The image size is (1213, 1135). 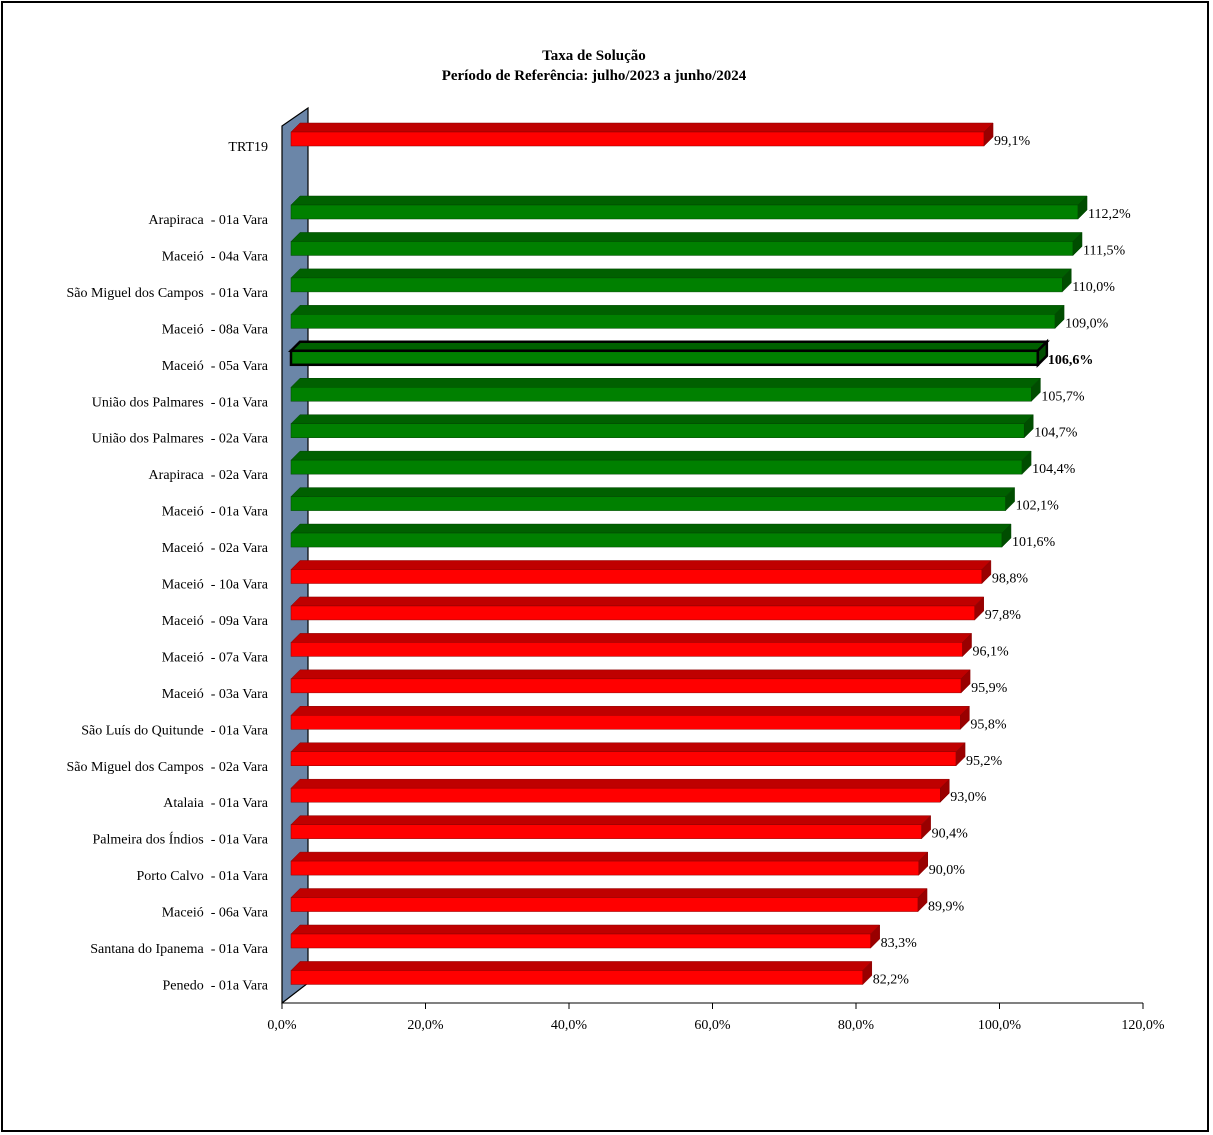 What do you see at coordinates (594, 56) in the screenshot?
I see `chart-title: Taxa de Solução` at bounding box center [594, 56].